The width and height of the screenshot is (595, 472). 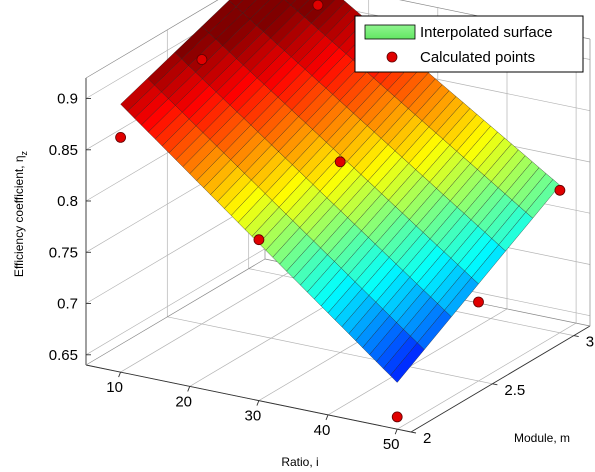 I want to click on grid-line-z, so click(x=175, y=302).